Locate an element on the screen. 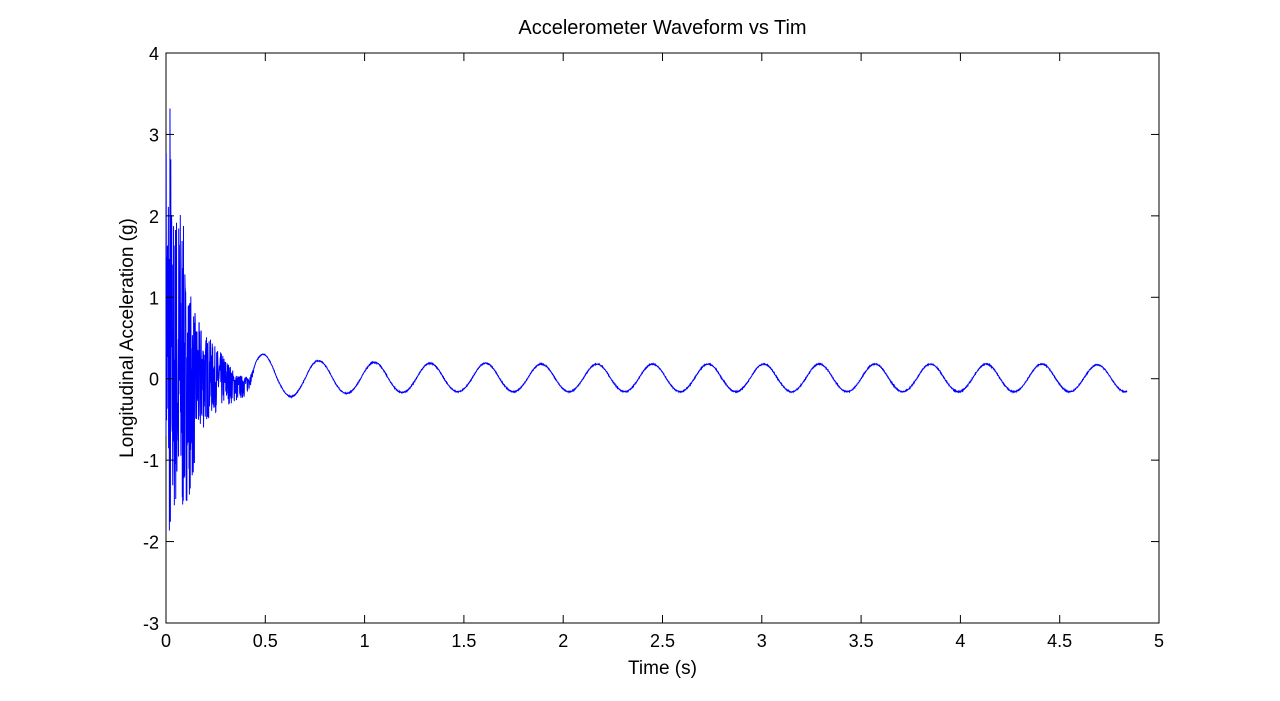  x-tick-label: 1.5 is located at coordinates (463, 641).